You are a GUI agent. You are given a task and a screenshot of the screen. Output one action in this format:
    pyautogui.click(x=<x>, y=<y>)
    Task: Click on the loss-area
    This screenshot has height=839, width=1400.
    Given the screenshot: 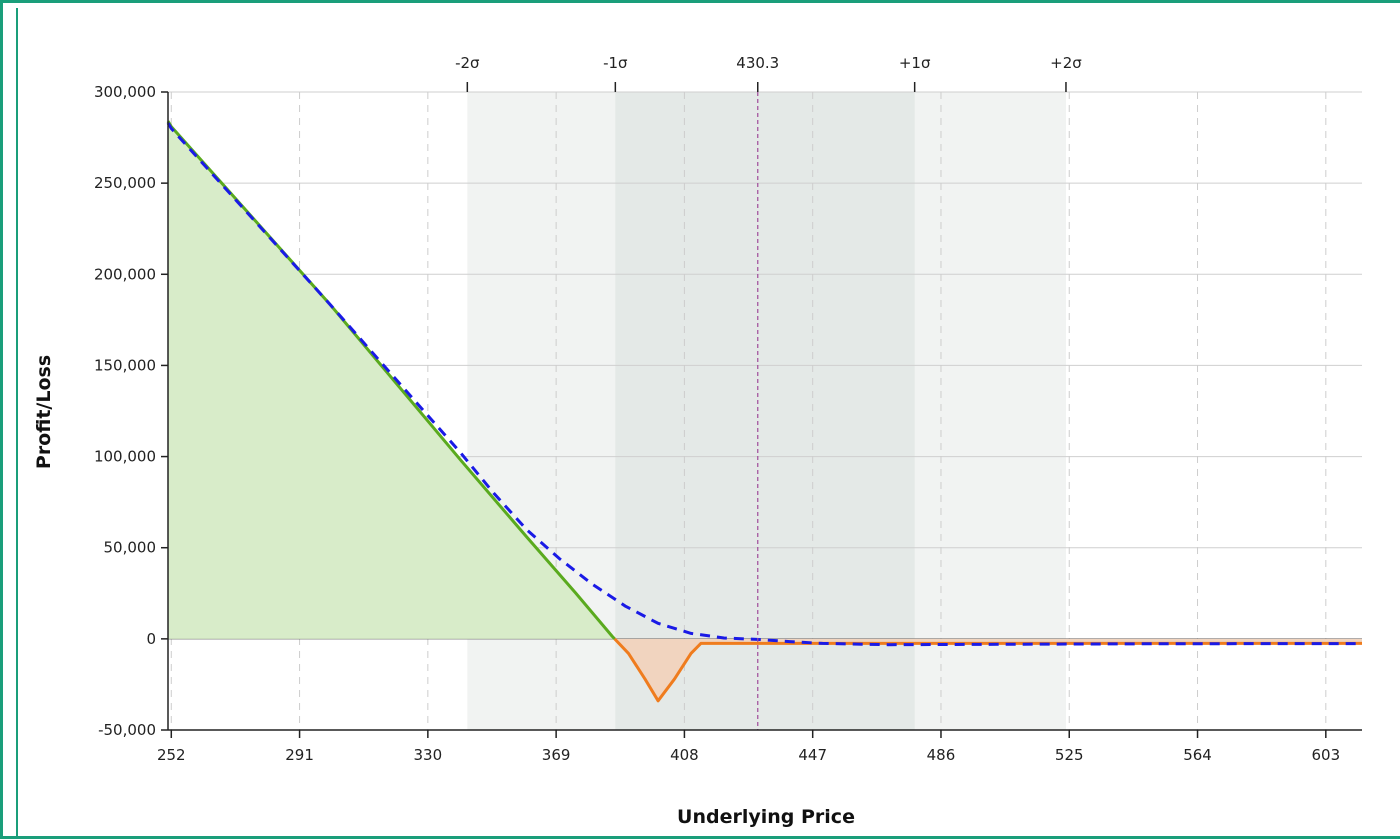 What is the action you would take?
    pyautogui.click(x=988, y=669)
    